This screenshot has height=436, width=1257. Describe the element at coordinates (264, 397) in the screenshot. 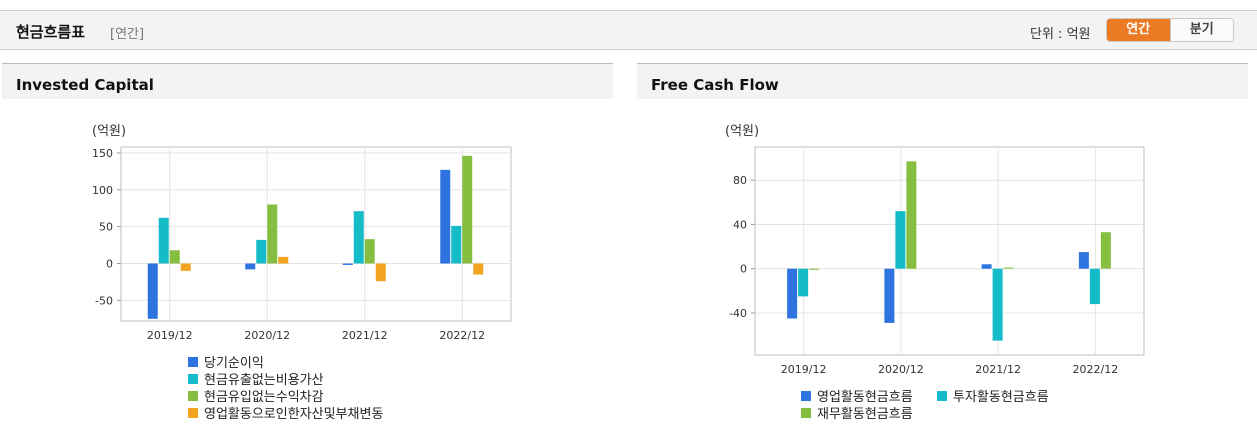

I see `legend-label: 현금유입없는수익차감` at that location.